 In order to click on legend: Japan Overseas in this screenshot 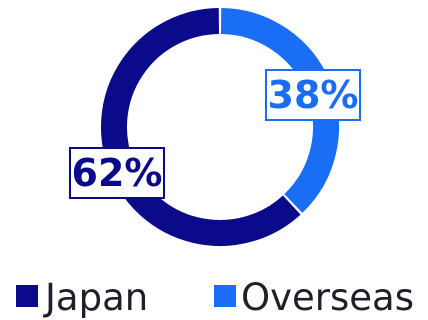, I will do `click(215, 297)`.